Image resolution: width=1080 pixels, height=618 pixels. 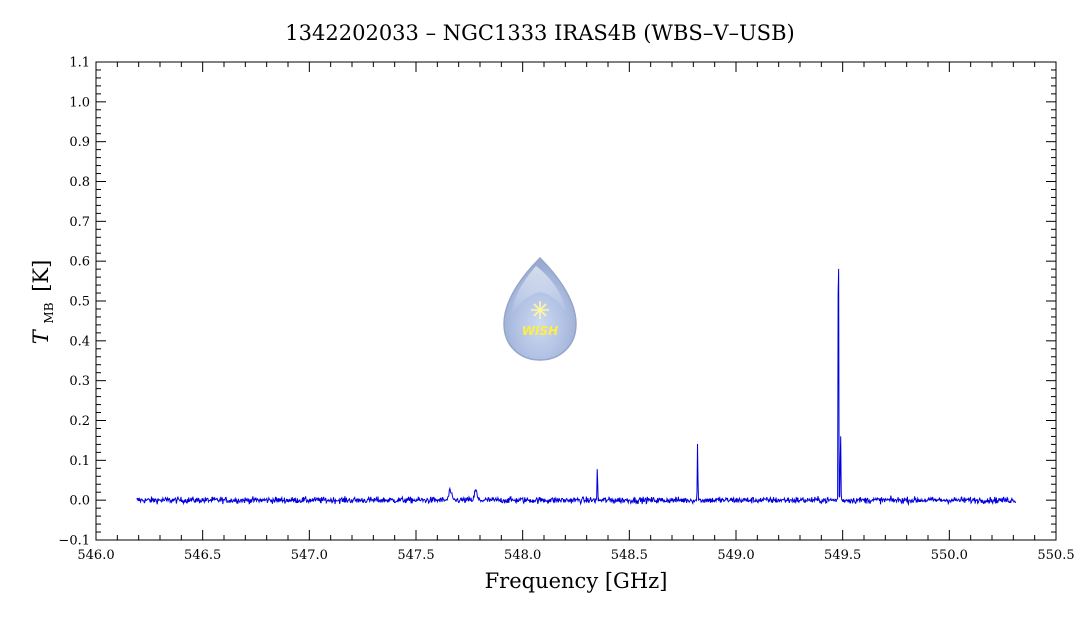 I want to click on star-icon, so click(x=540, y=310).